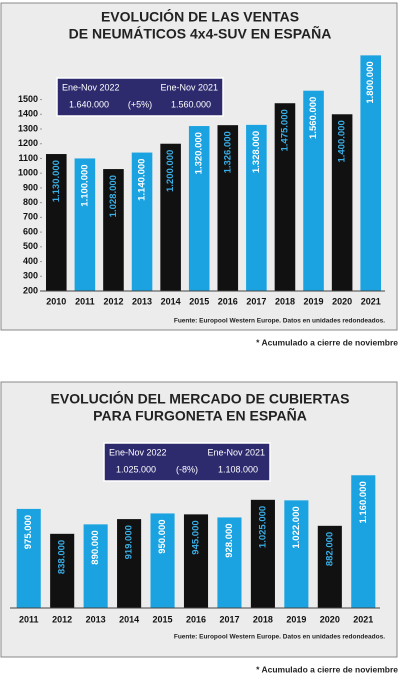 The image size is (405, 684). Describe the element at coordinates (28, 532) in the screenshot. I see `value-label: 975.000` at that location.